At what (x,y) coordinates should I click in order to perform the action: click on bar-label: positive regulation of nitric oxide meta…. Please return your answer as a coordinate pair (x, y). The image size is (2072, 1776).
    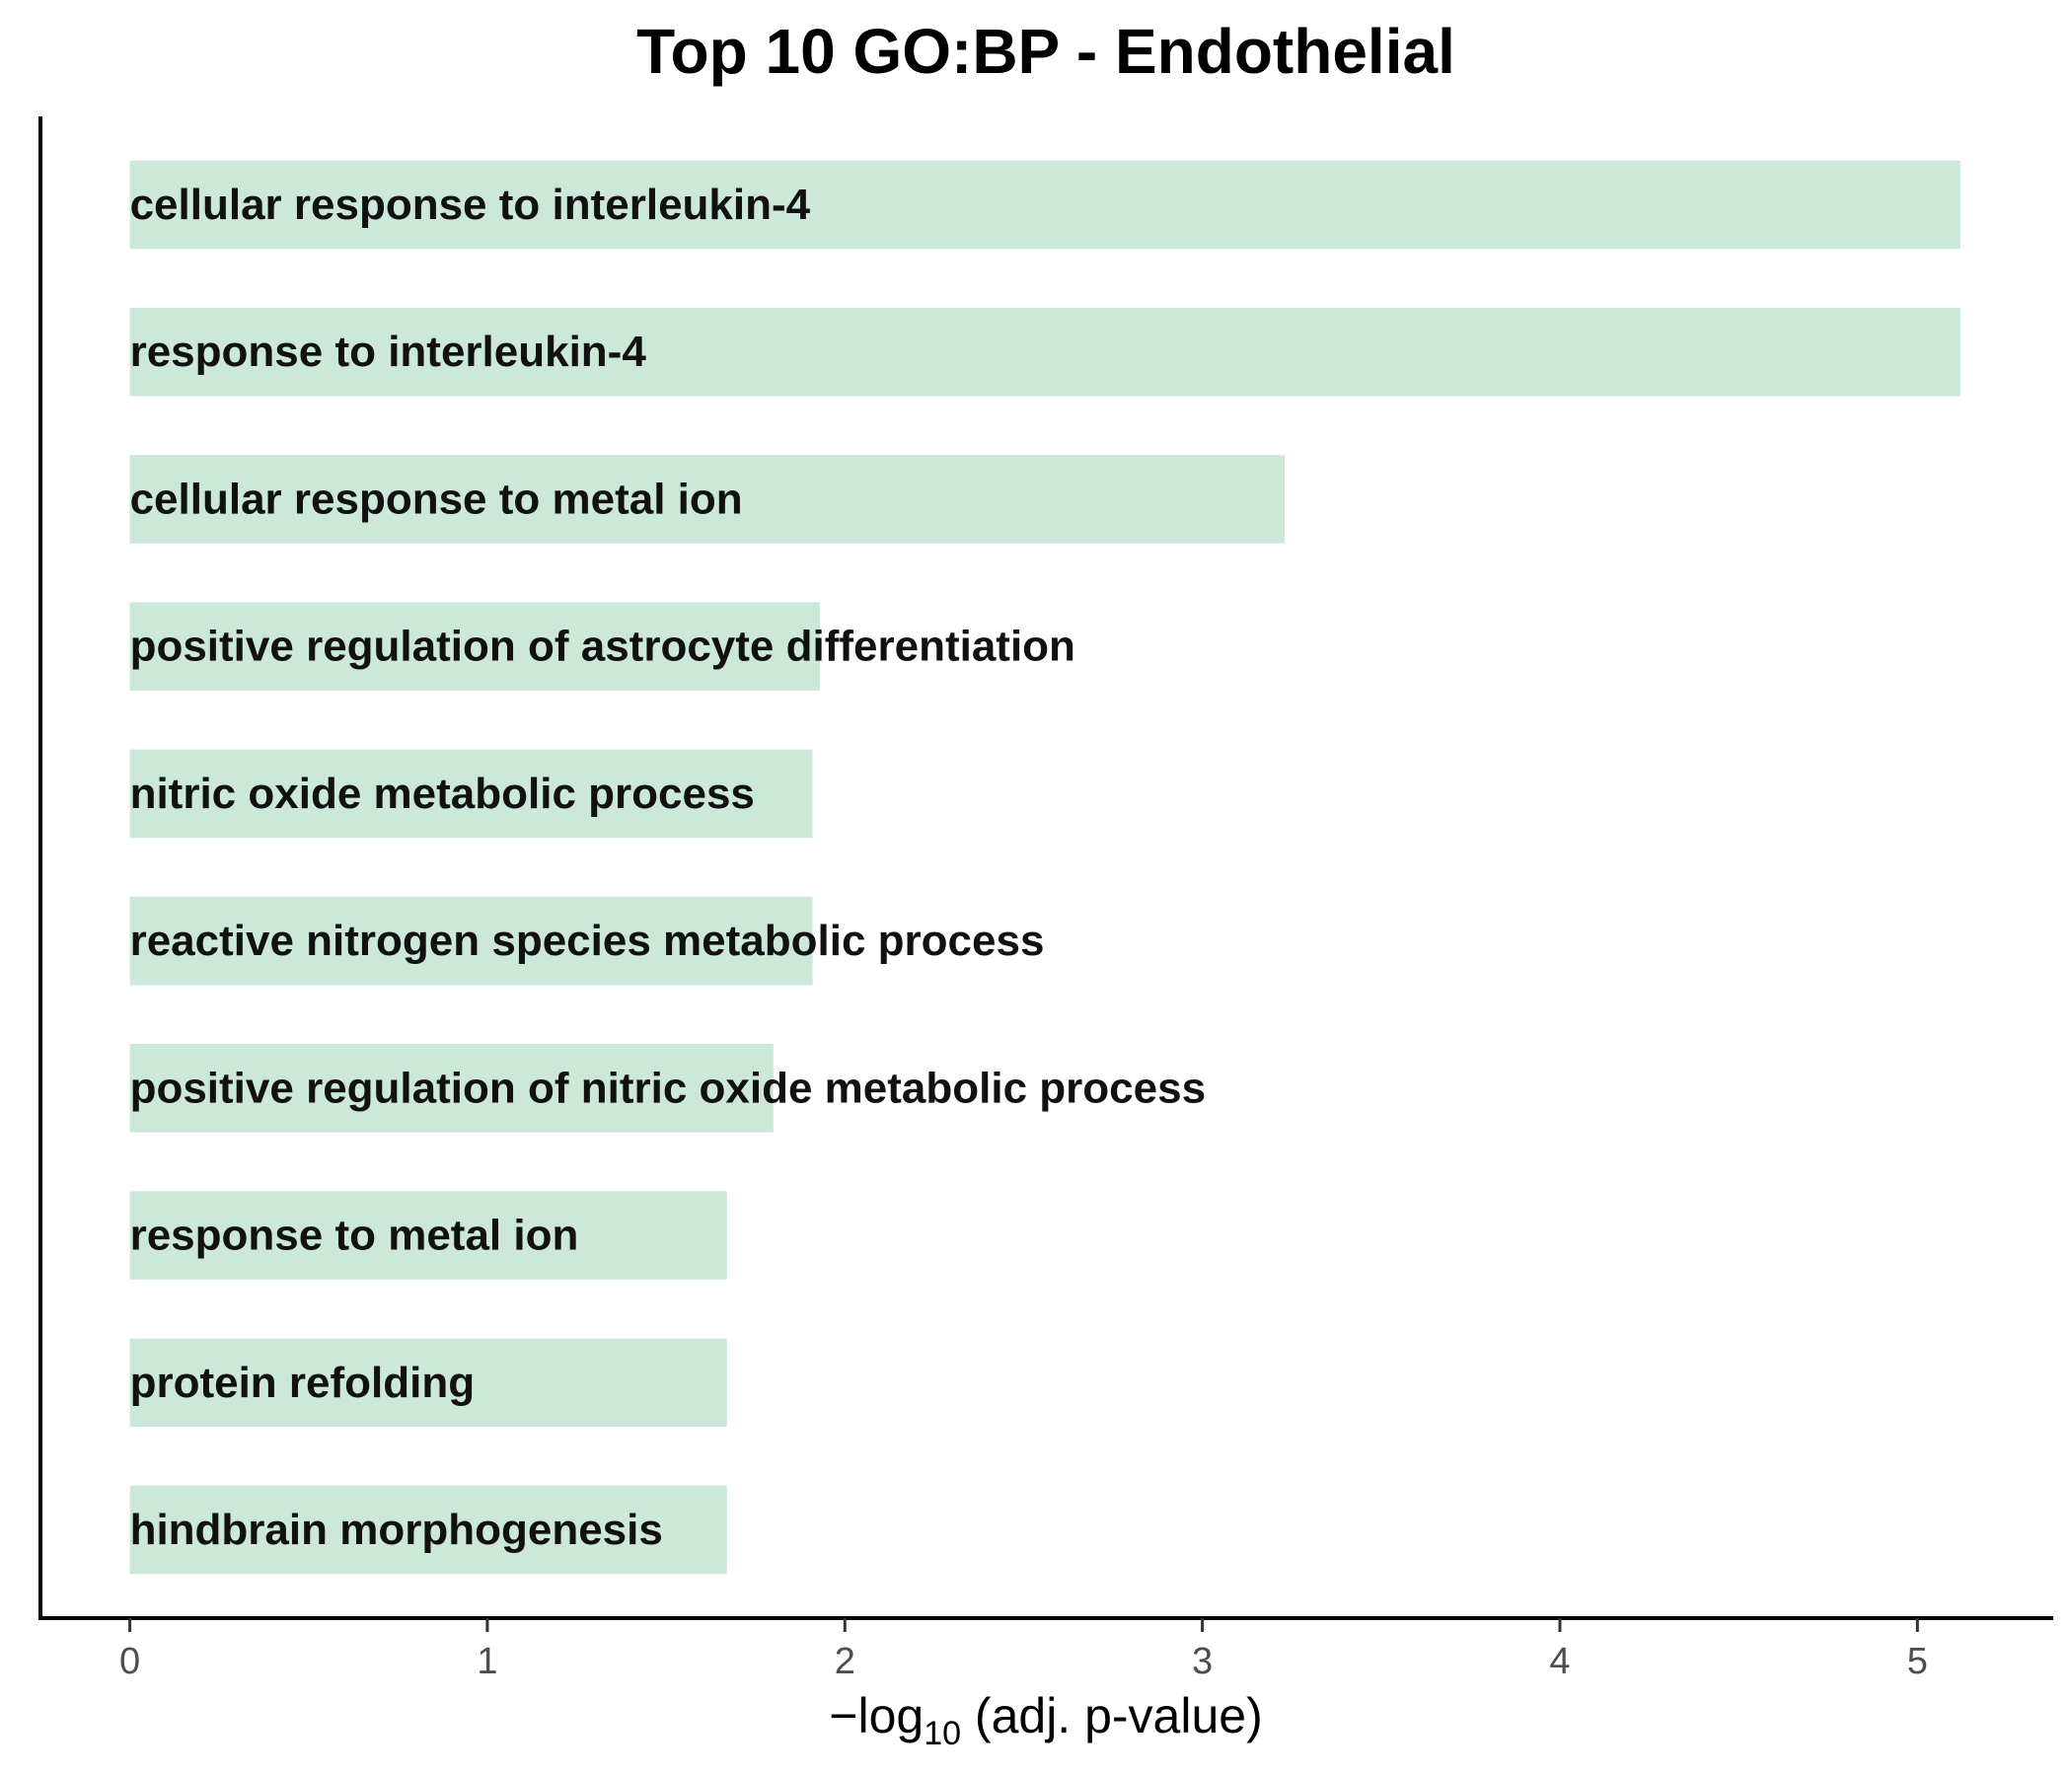
    Looking at the image, I should click on (668, 1088).